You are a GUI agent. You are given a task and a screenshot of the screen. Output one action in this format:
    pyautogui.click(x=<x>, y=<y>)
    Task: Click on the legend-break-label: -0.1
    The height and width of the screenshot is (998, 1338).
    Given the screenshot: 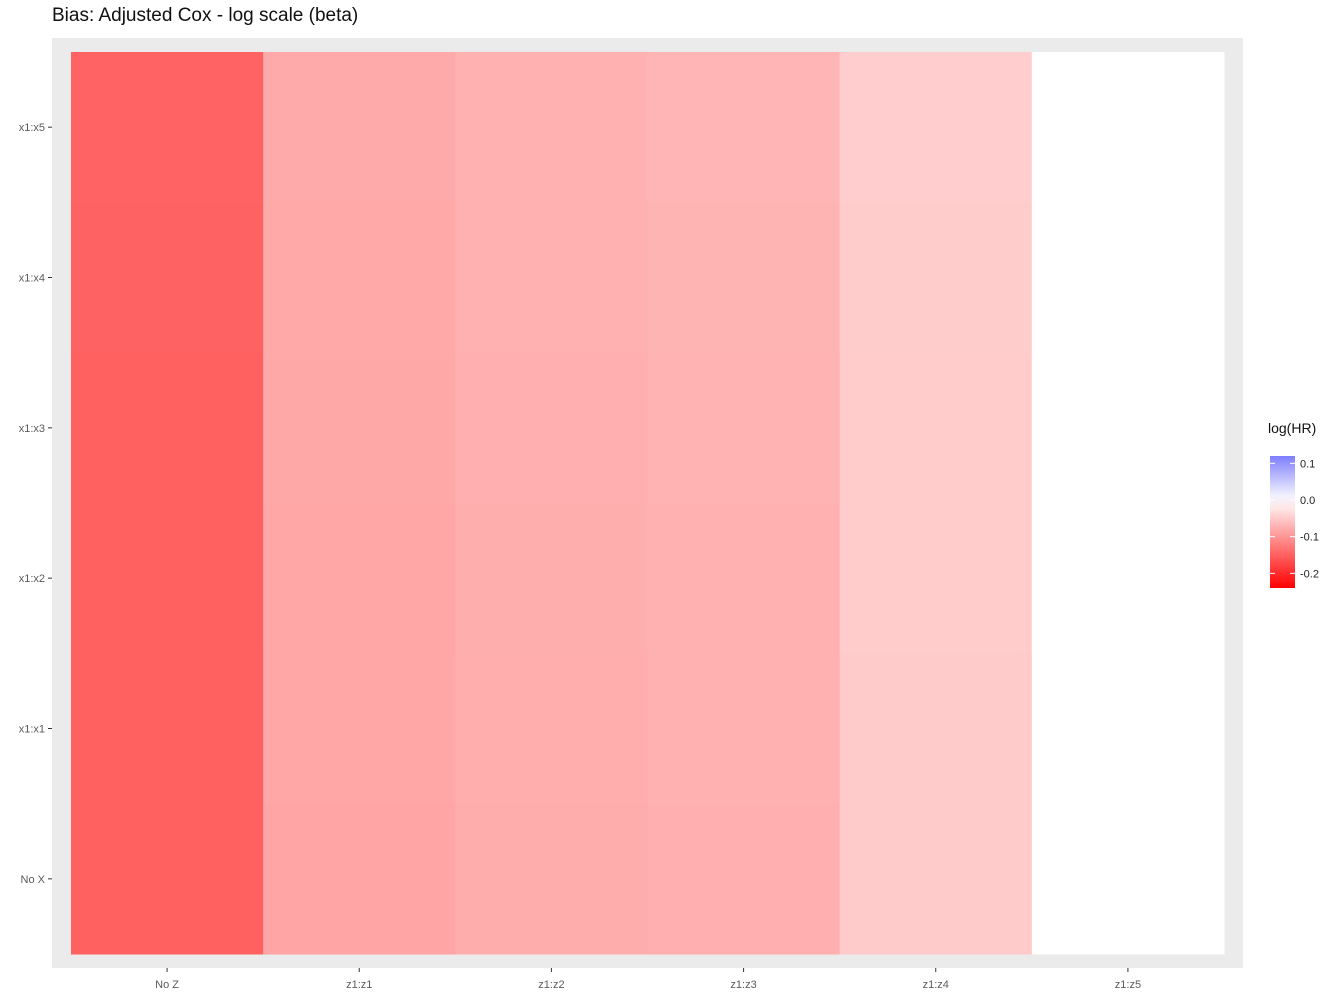 What is the action you would take?
    pyautogui.click(x=1309, y=538)
    